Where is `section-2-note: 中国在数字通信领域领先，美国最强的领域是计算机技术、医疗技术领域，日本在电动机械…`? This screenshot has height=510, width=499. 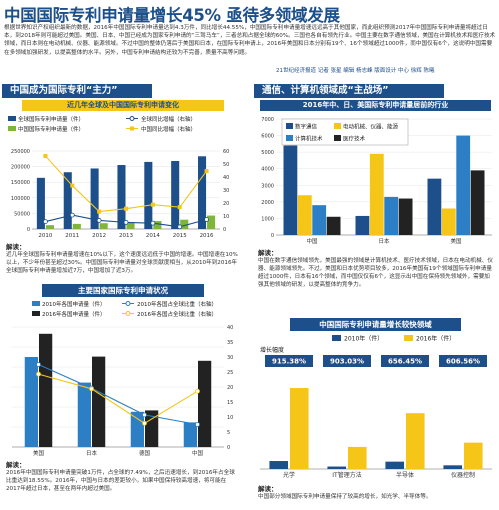
section-2-note: 中国在数字通信领域领先，美国最强的领域是计算机技术、医疗技术领域，日本在电动机械… is located at coordinates (375, 273).